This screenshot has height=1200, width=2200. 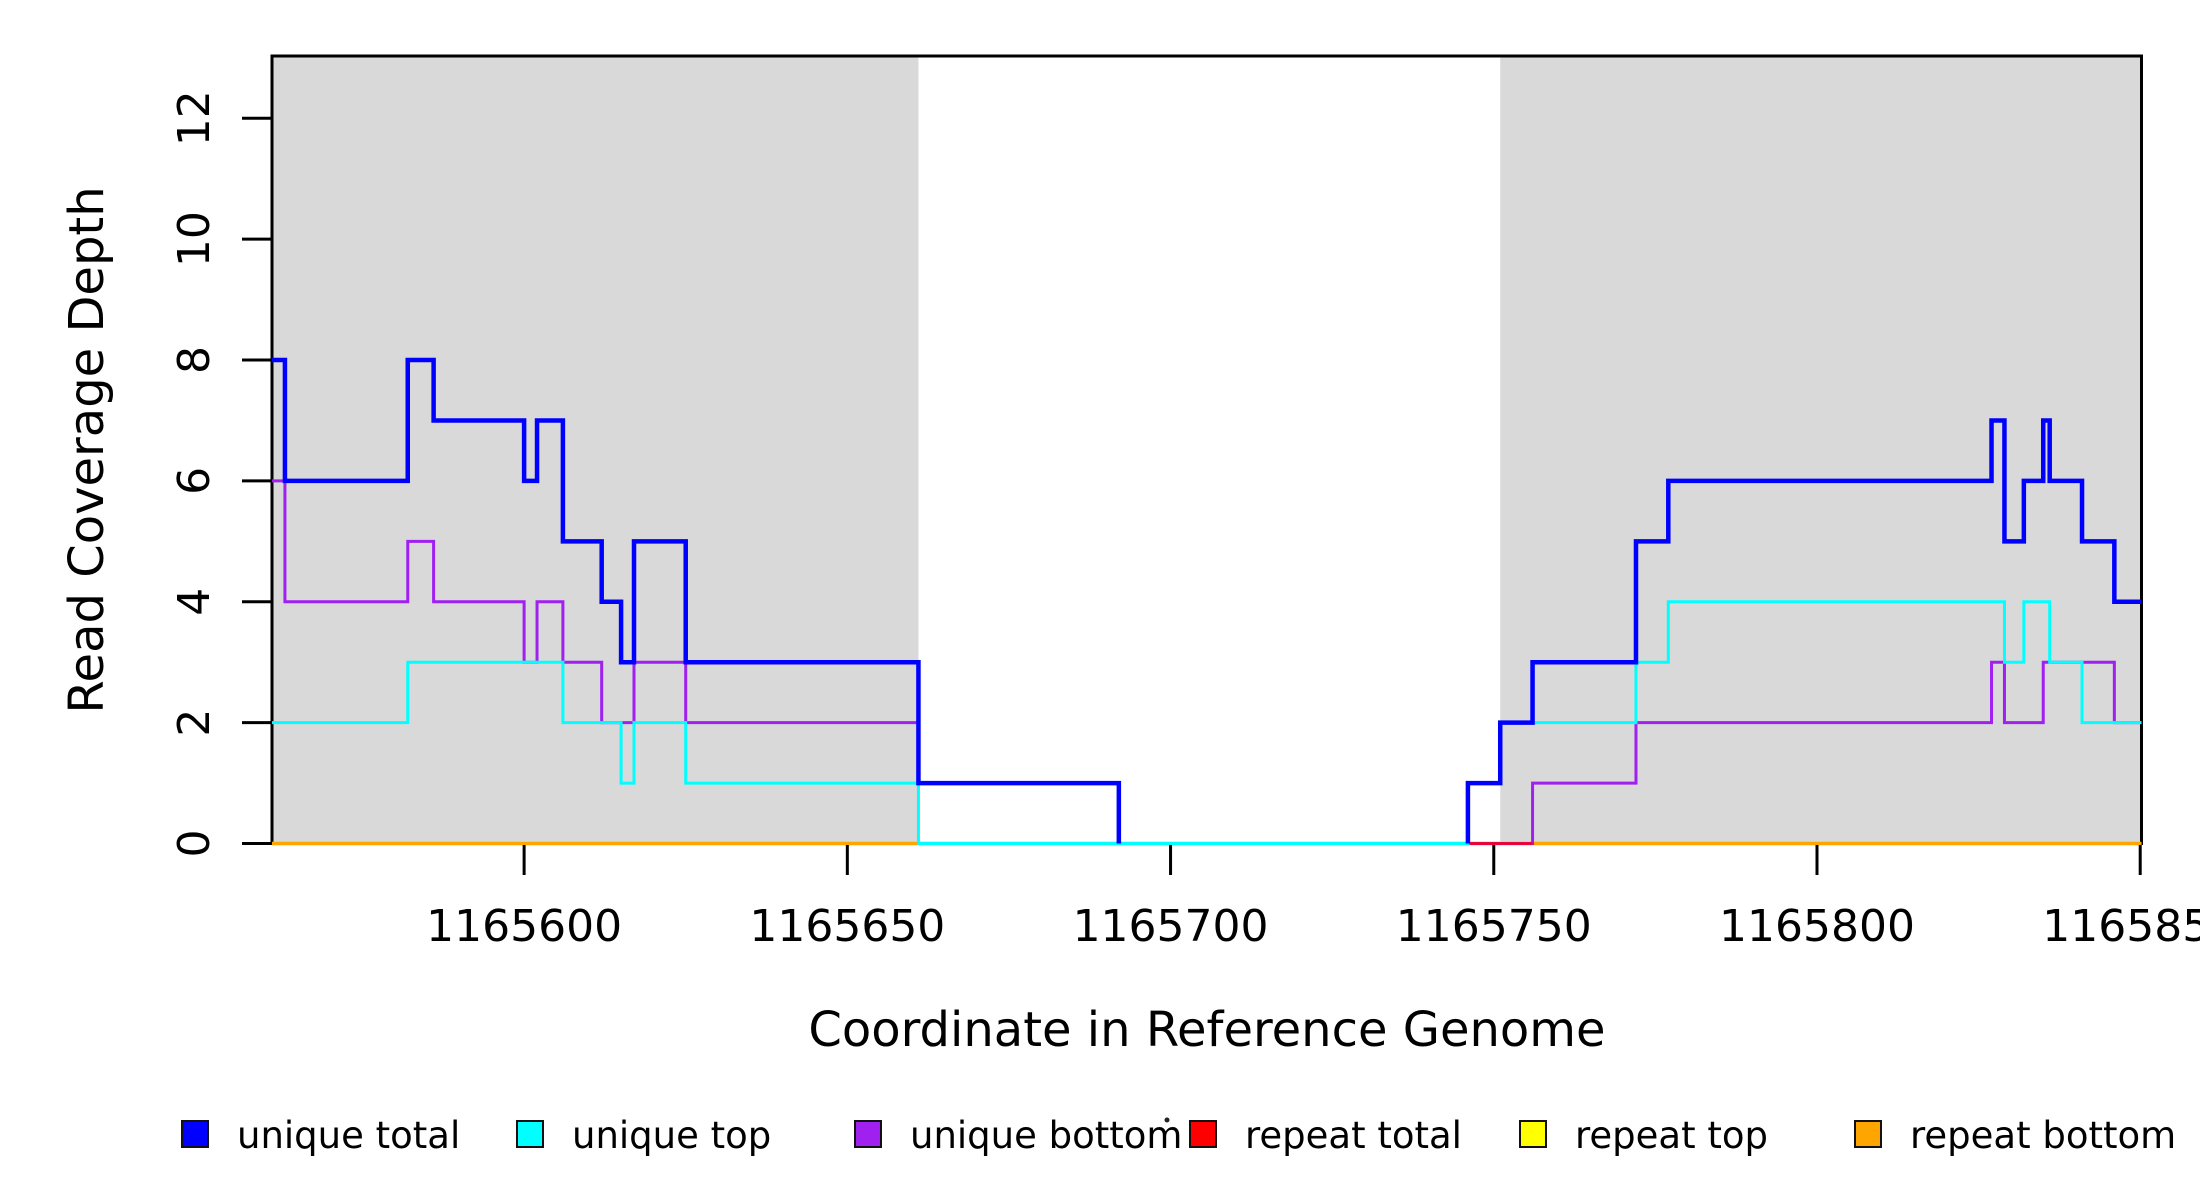 I want to click on legend-swatch-repeat-bottom, so click(x=1868, y=1134).